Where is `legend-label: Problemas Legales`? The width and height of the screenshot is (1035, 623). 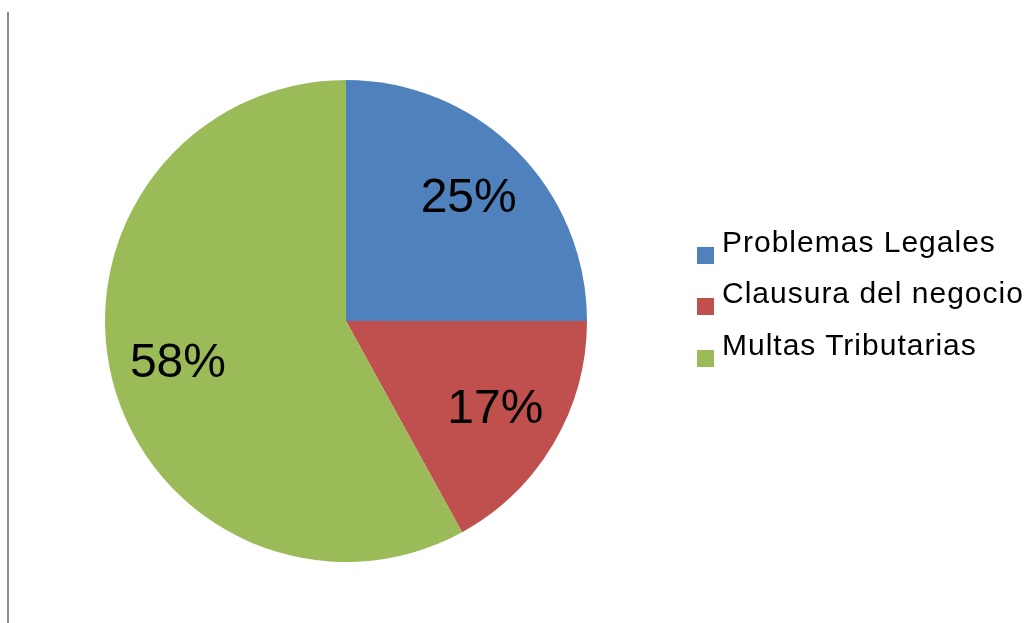
legend-label: Problemas Legales is located at coordinates (859, 242).